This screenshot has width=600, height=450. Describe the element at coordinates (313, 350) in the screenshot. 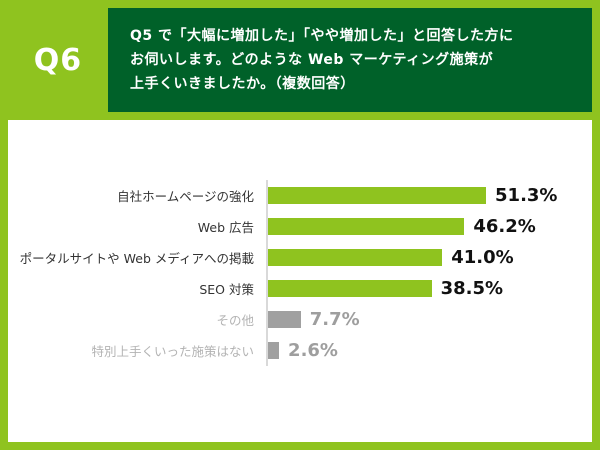

I see `value-label: 2.6%` at that location.